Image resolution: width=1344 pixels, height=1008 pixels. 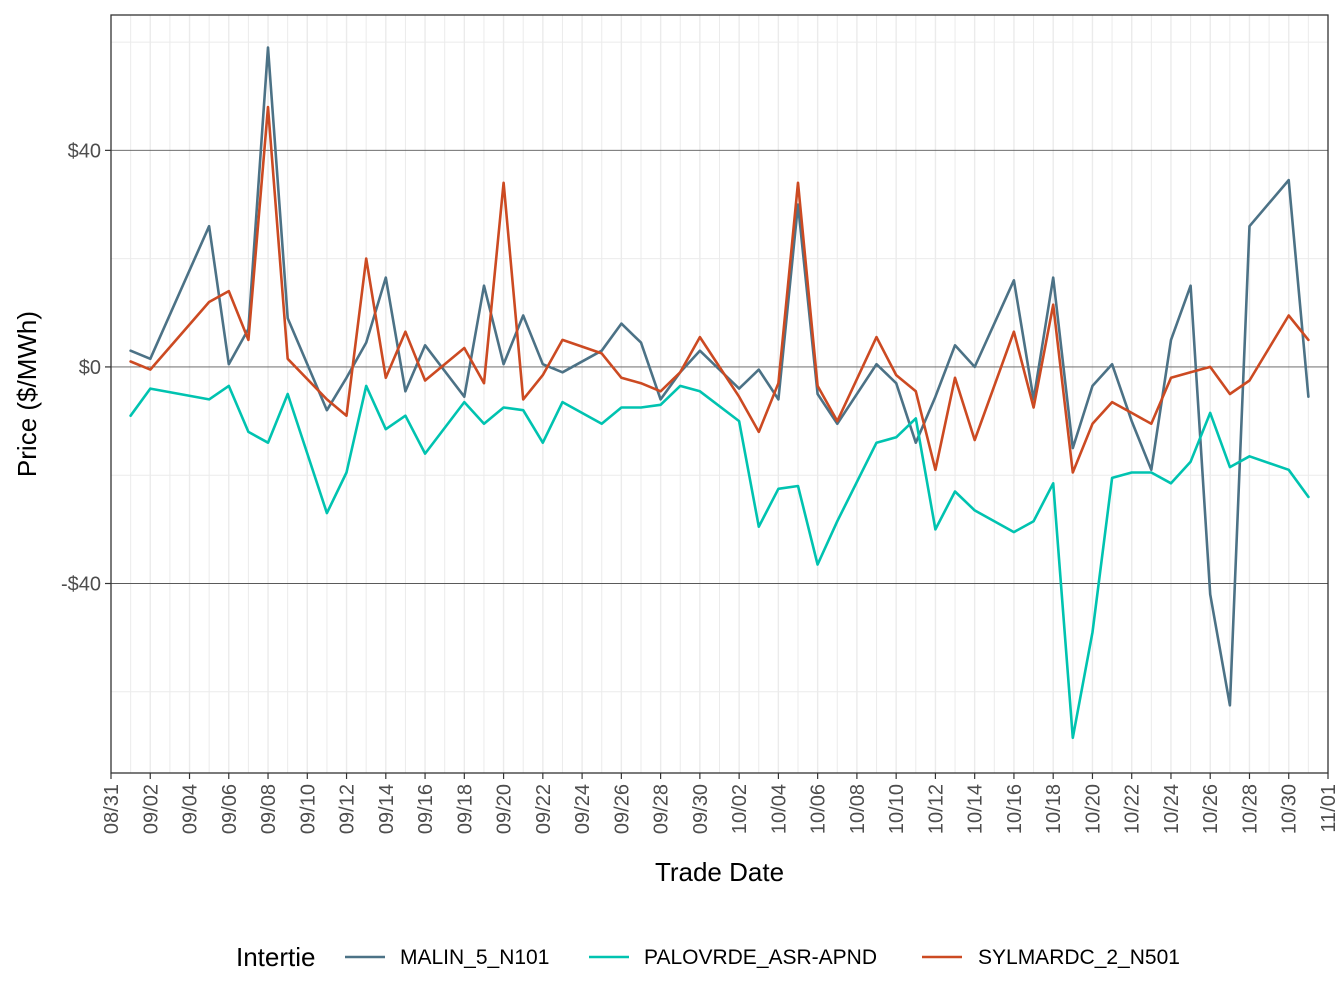 What do you see at coordinates (112, 809) in the screenshot?
I see `x-tick-label: 08/31` at bounding box center [112, 809].